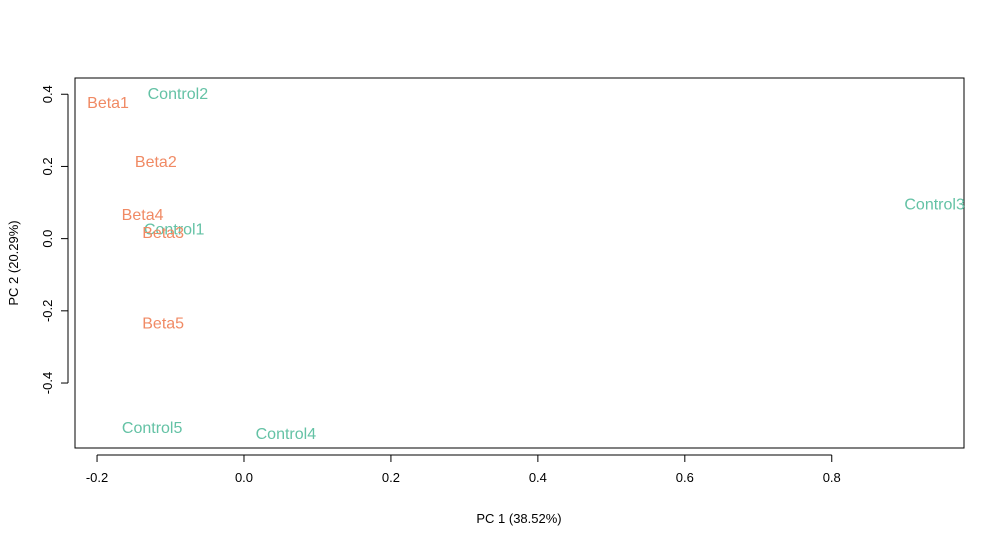 This screenshot has width=1002, height=546. What do you see at coordinates (463, 469) in the screenshot?
I see `x-axis: -0.2 0.0 0.2 0.4 0.6 0.8` at bounding box center [463, 469].